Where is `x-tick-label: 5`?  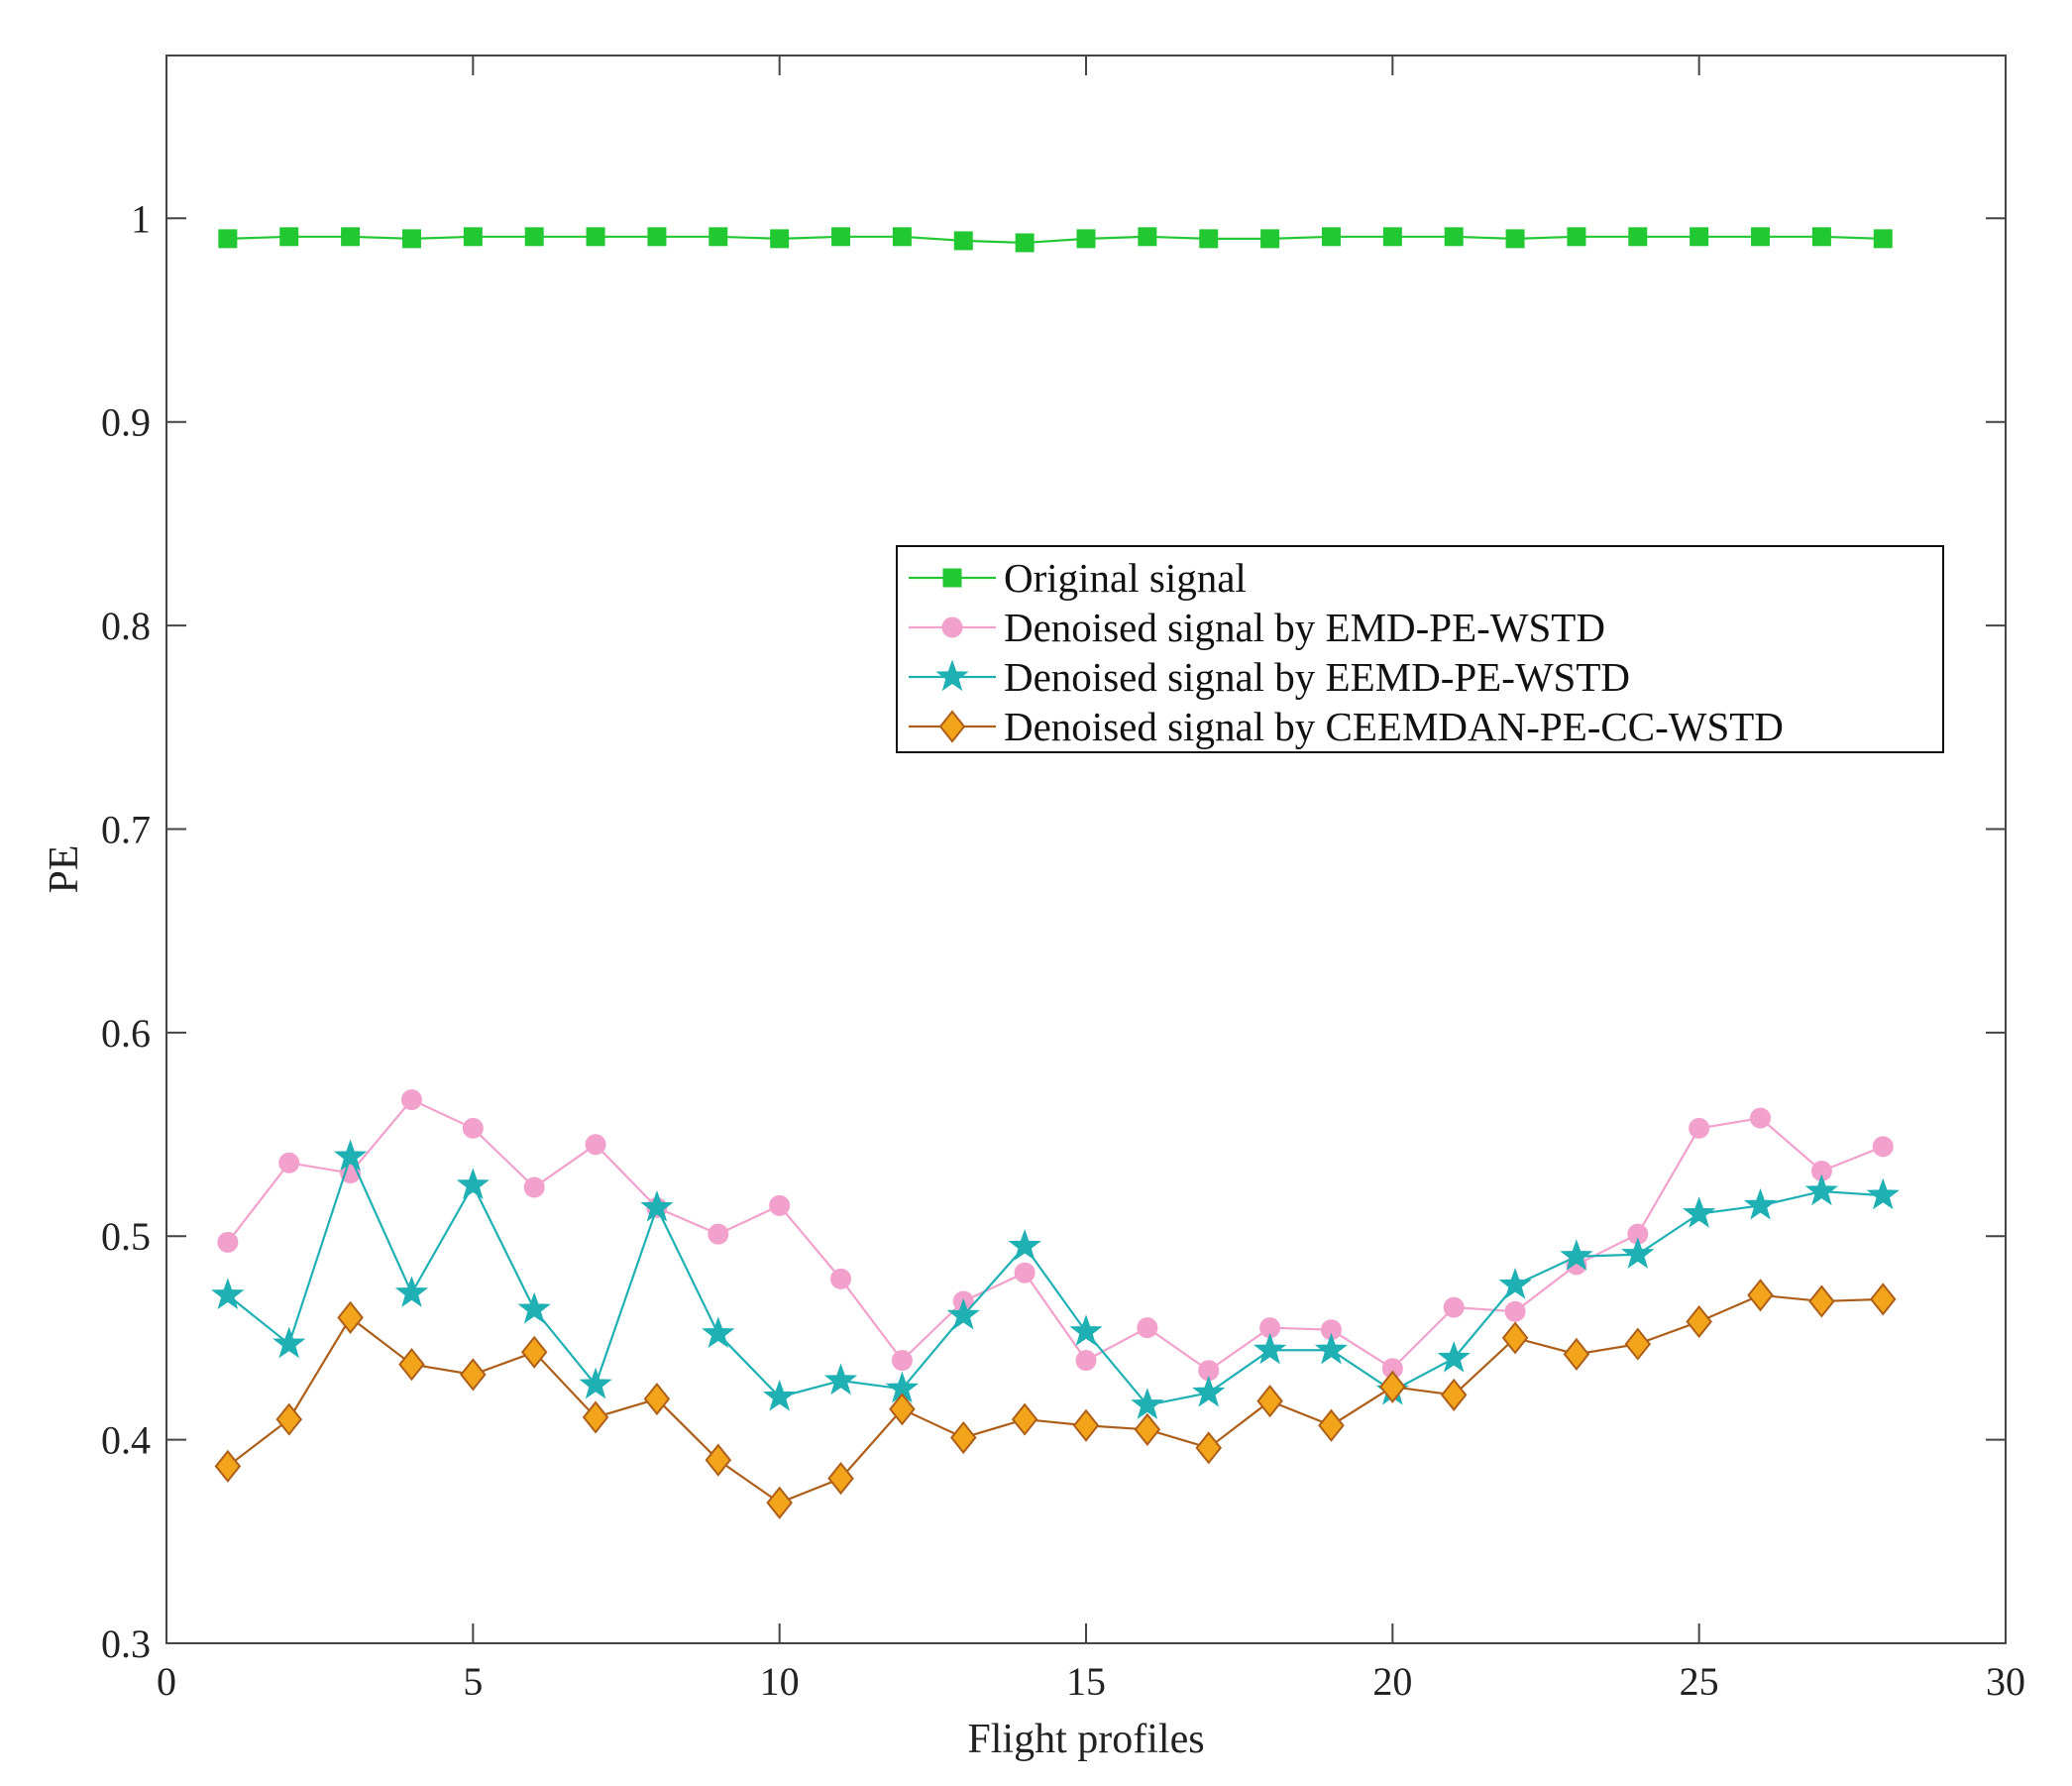
x-tick-label: 5 is located at coordinates (473, 1681).